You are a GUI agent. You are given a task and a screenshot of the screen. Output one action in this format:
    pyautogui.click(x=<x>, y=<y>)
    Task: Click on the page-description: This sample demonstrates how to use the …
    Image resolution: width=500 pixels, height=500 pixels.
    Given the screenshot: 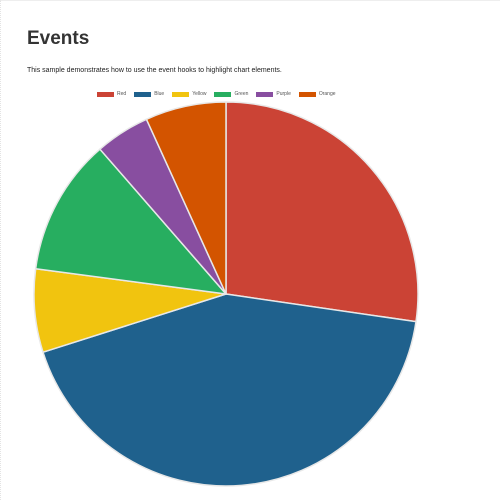 What is the action you would take?
    pyautogui.click(x=154, y=70)
    